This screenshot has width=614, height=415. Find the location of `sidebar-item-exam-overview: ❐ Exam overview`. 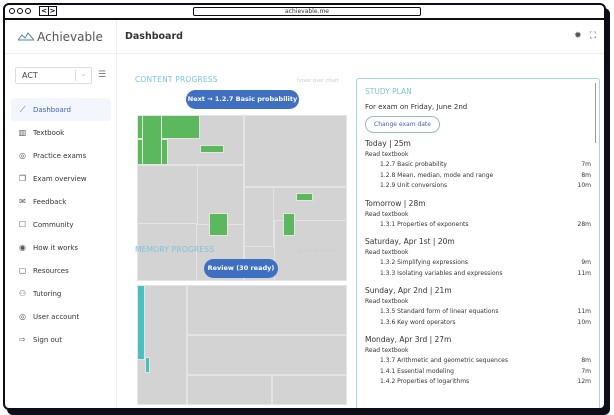

sidebar-item-exam-overview: ❐ Exam overview is located at coordinates (61, 178).